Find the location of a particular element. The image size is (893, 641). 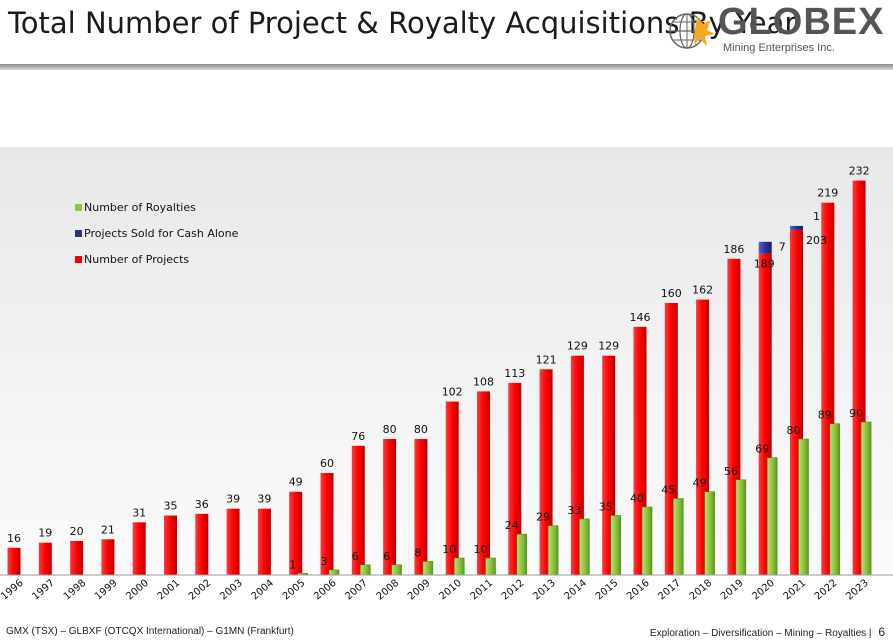

bar-projects-2006 is located at coordinates (327, 524).